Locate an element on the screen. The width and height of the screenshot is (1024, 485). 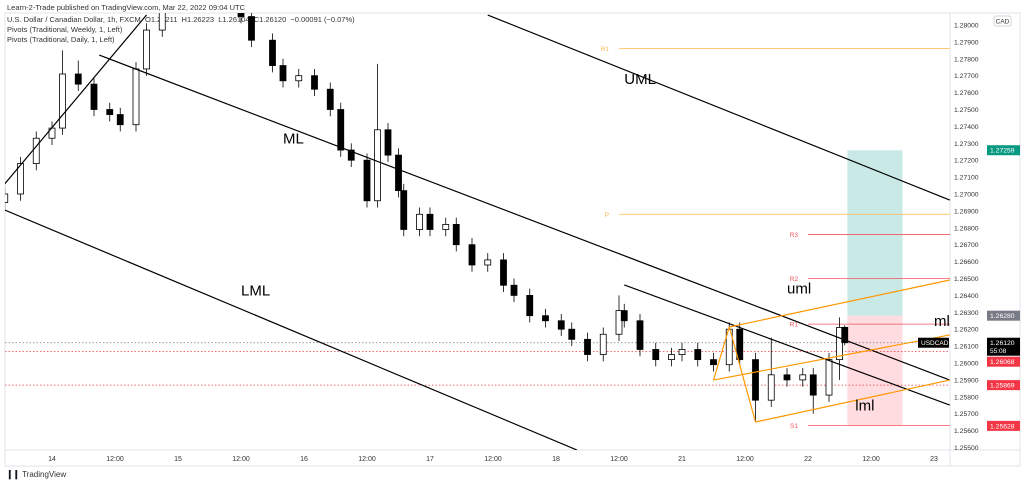
time-tick-label: 23 is located at coordinates (934, 459).